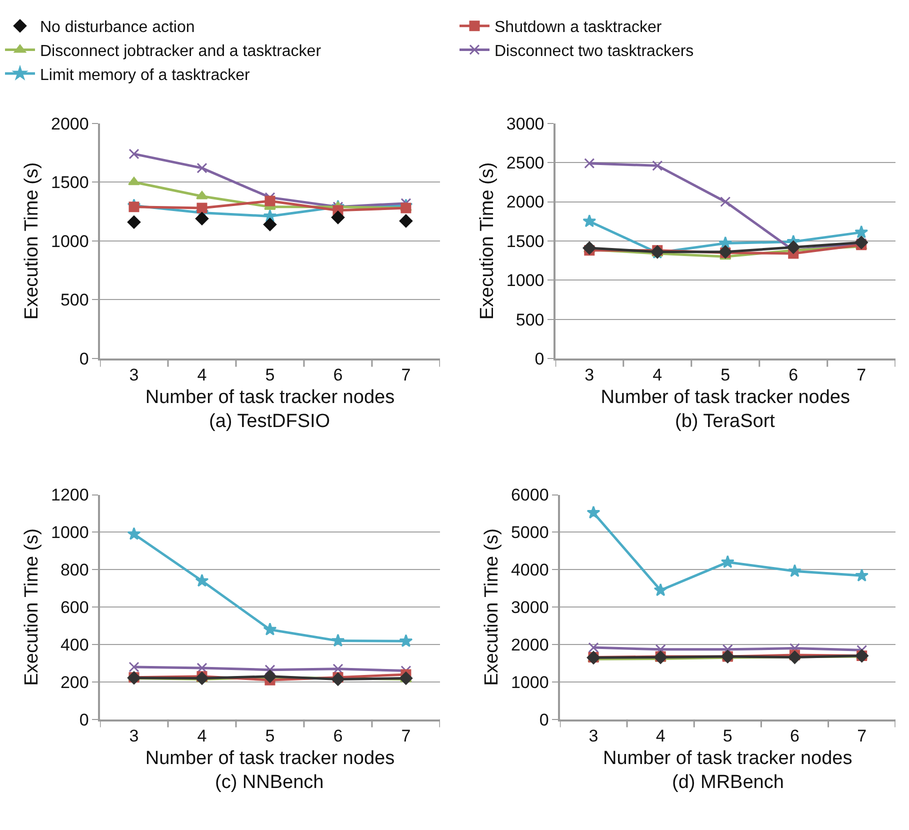 The image size is (909, 830). Describe the element at coordinates (269, 782) in the screenshot. I see `text: (c) NNBench` at that location.